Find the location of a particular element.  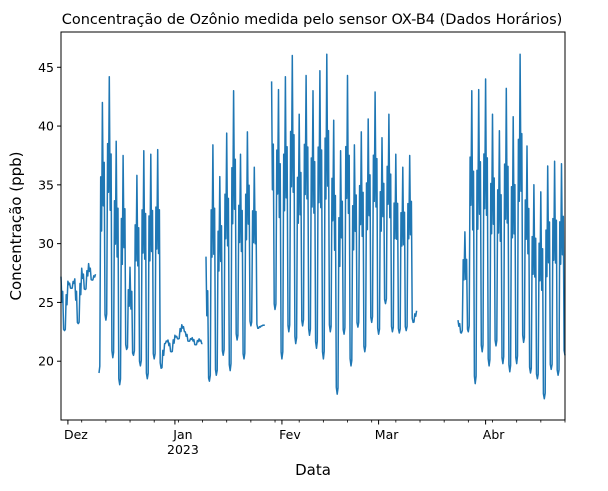

x-tick-label-Jan: Jan is located at coordinates (182, 434).